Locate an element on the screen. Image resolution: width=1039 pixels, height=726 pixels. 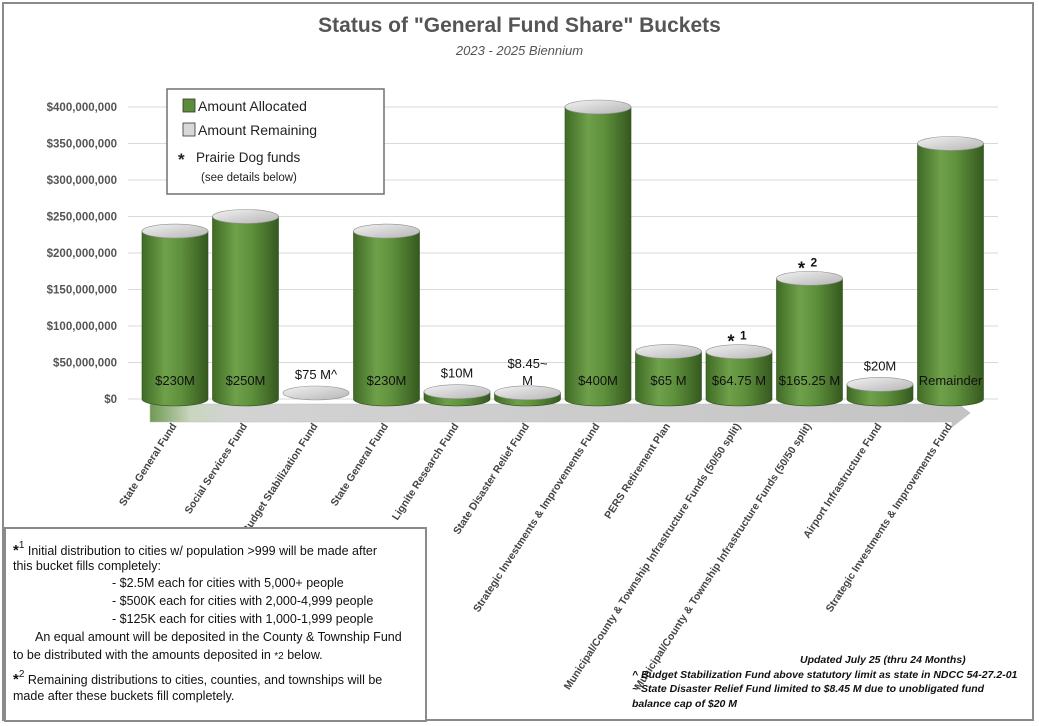
x-tick-label: Social Services Fund is located at coordinates (216, 468).